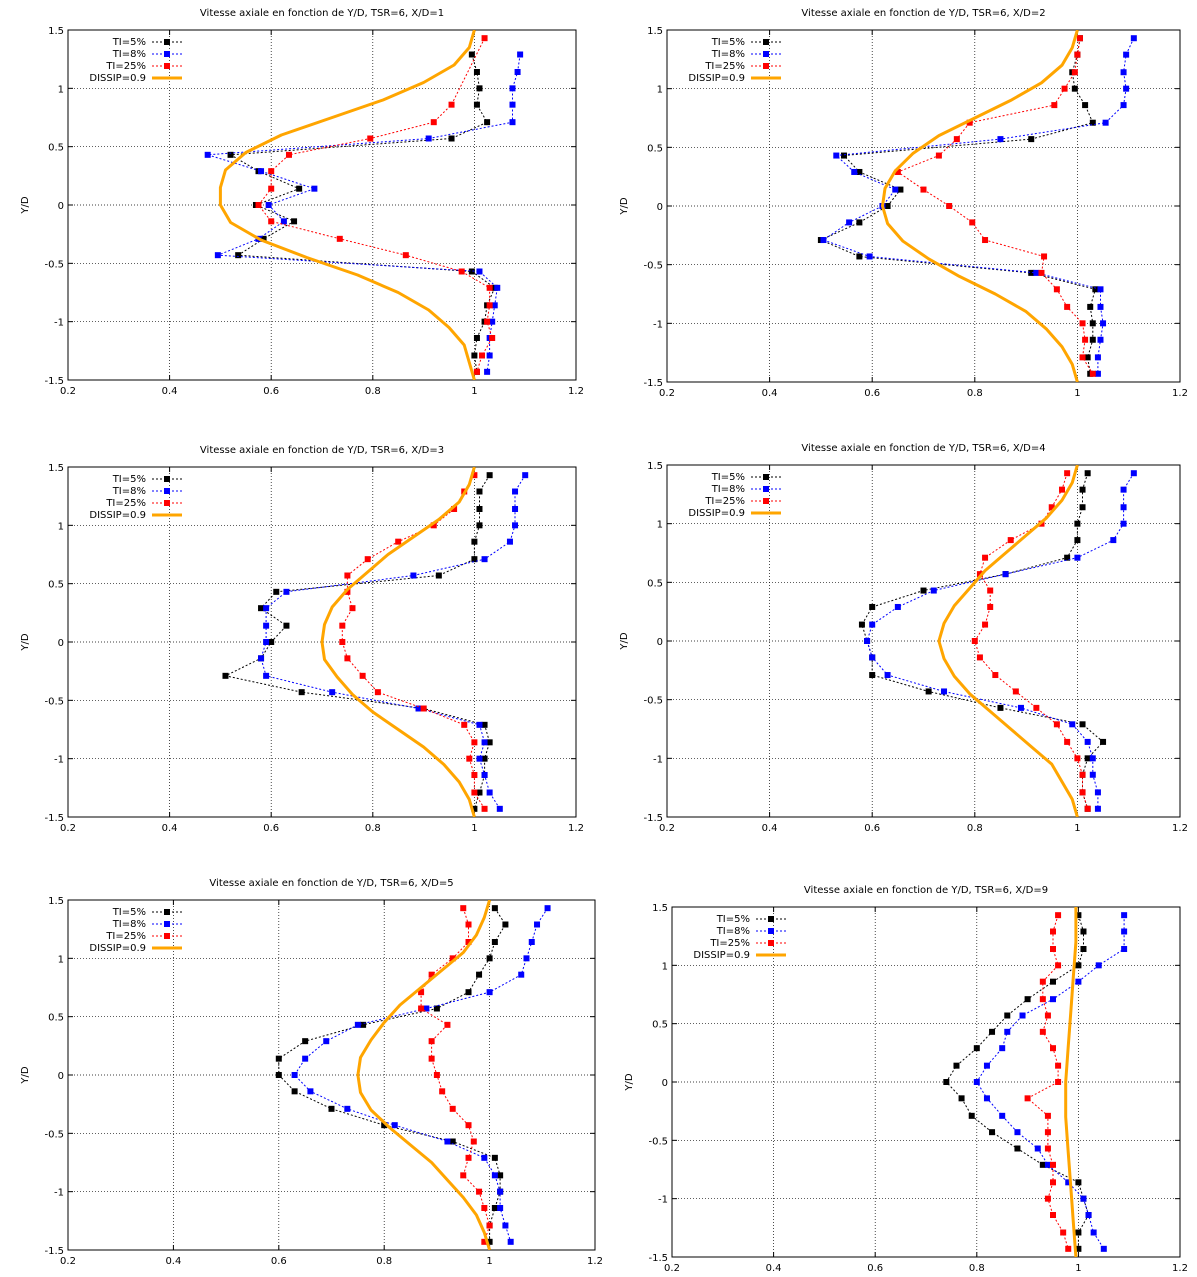 Image resolution: width=1197 pixels, height=1277 pixels. Describe the element at coordinates (474, 828) in the screenshot. I see `x-tick-label: 1` at that location.